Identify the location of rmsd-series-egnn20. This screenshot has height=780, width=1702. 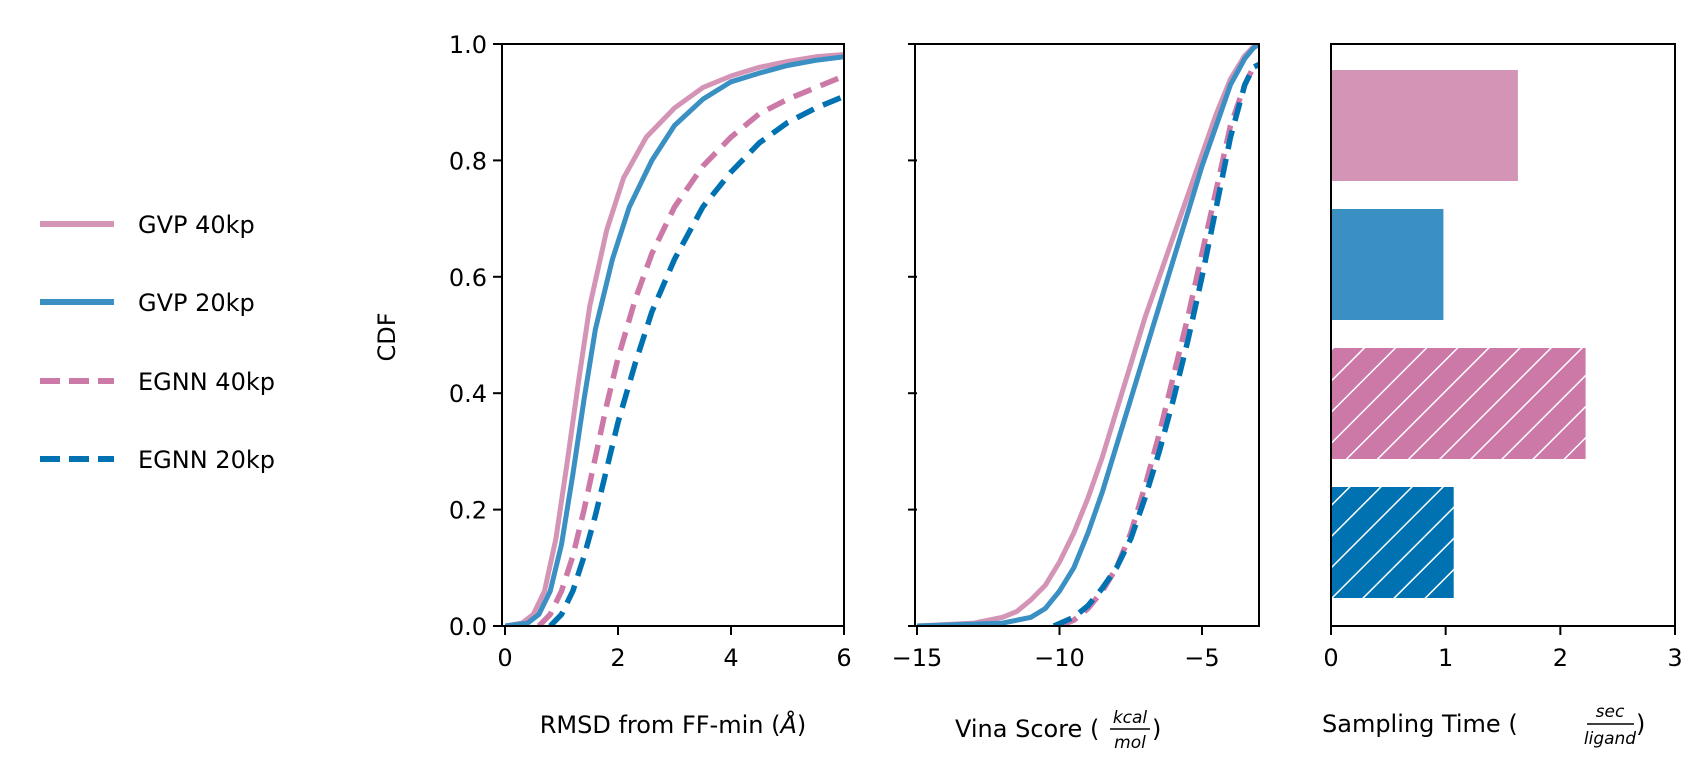
(696, 359).